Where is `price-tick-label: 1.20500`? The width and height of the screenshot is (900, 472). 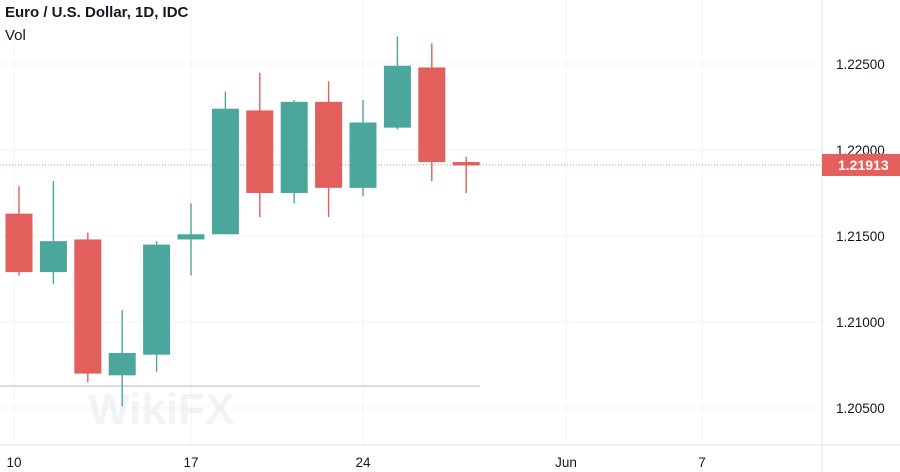 price-tick-label: 1.20500 is located at coordinates (860, 408).